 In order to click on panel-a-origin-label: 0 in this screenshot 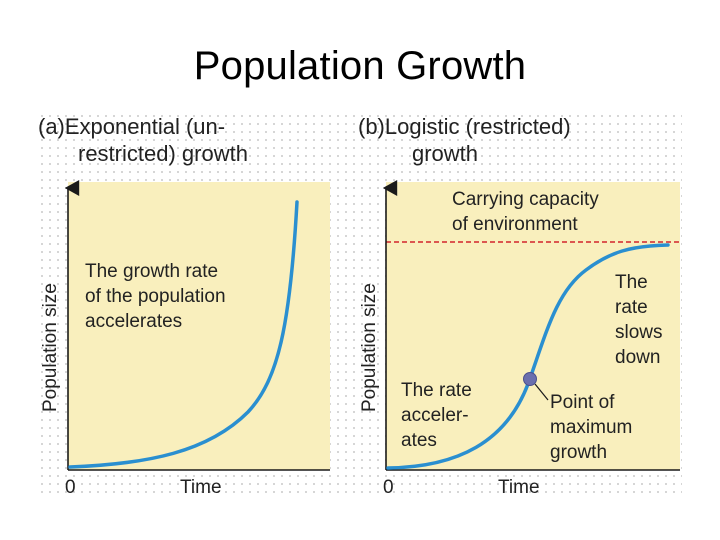, I will do `click(70, 485)`.